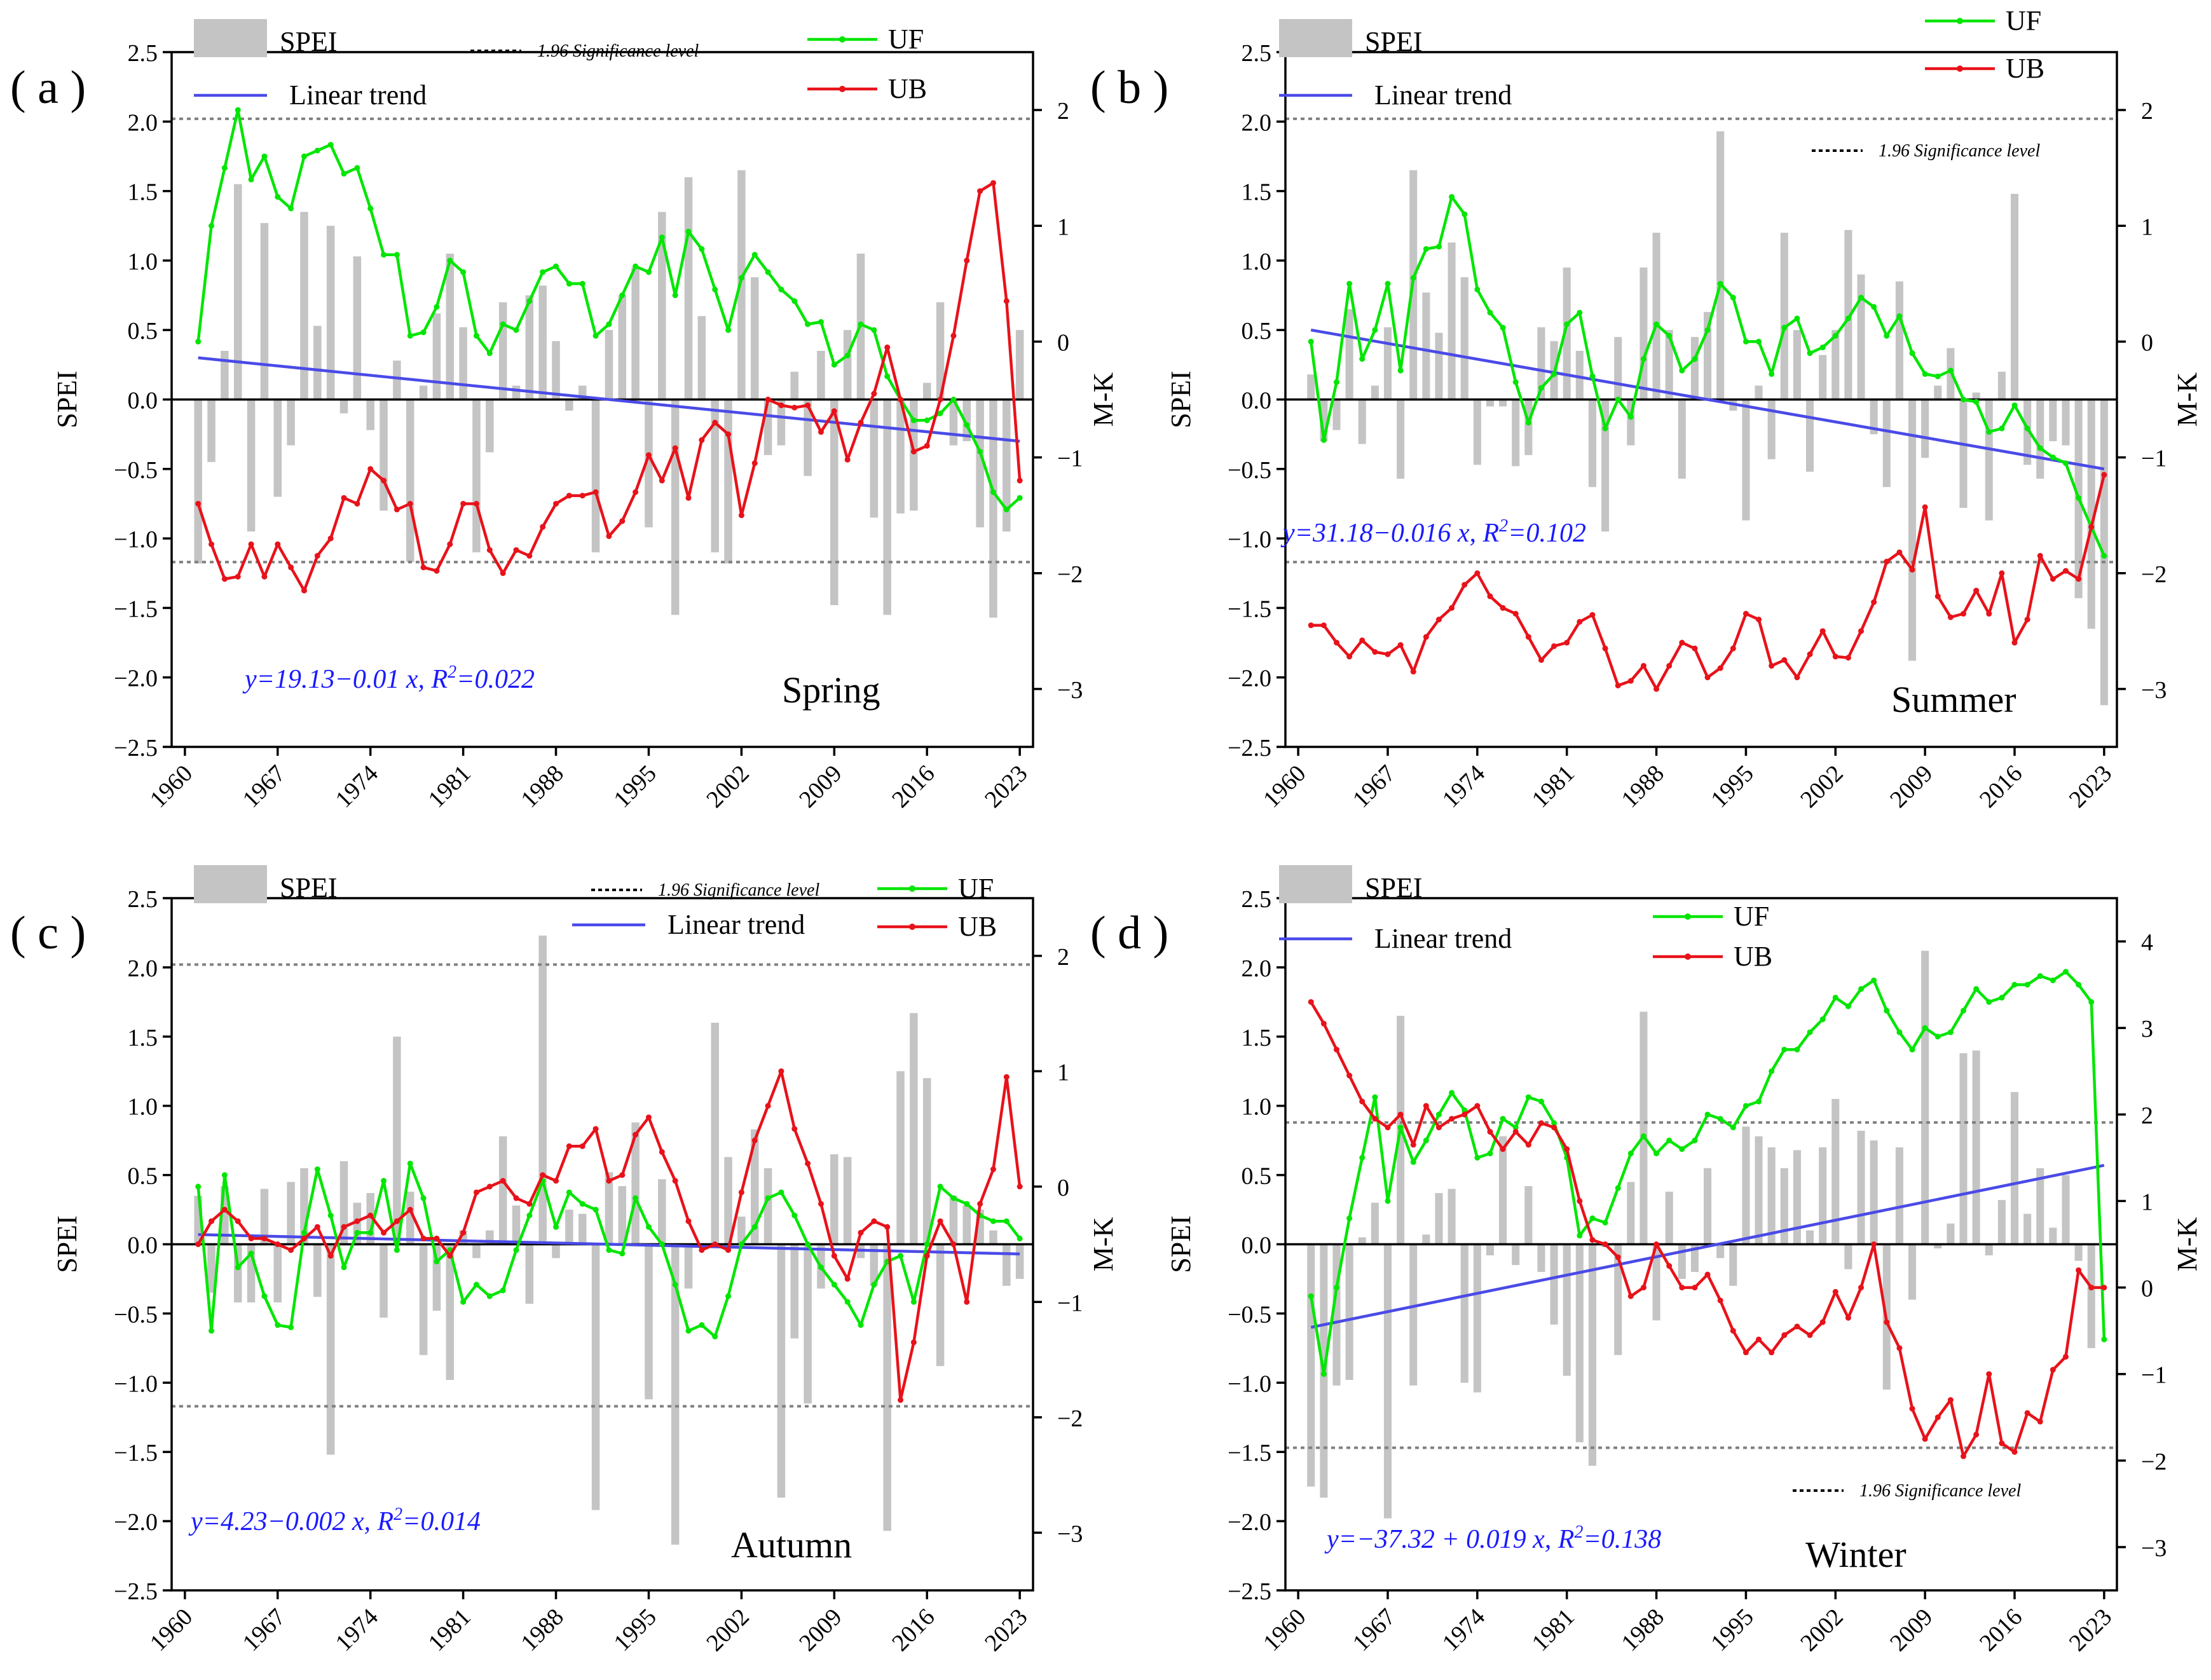 This screenshot has width=2211, height=1680. What do you see at coordinates (542, 786) in the screenshot?
I see `x-tick-label: 1988` at bounding box center [542, 786].